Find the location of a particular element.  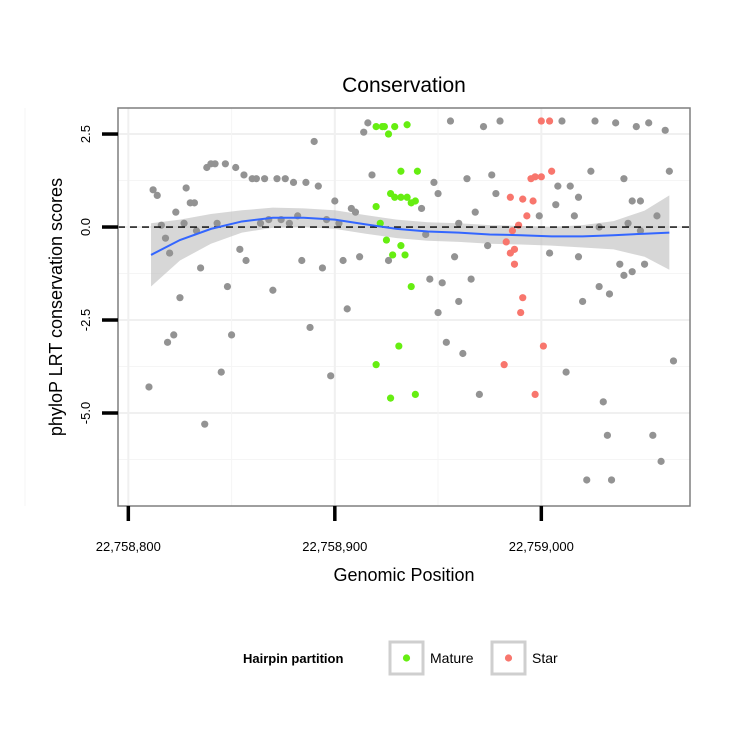

legend-title: Hairpin partition is located at coordinates (293, 658).